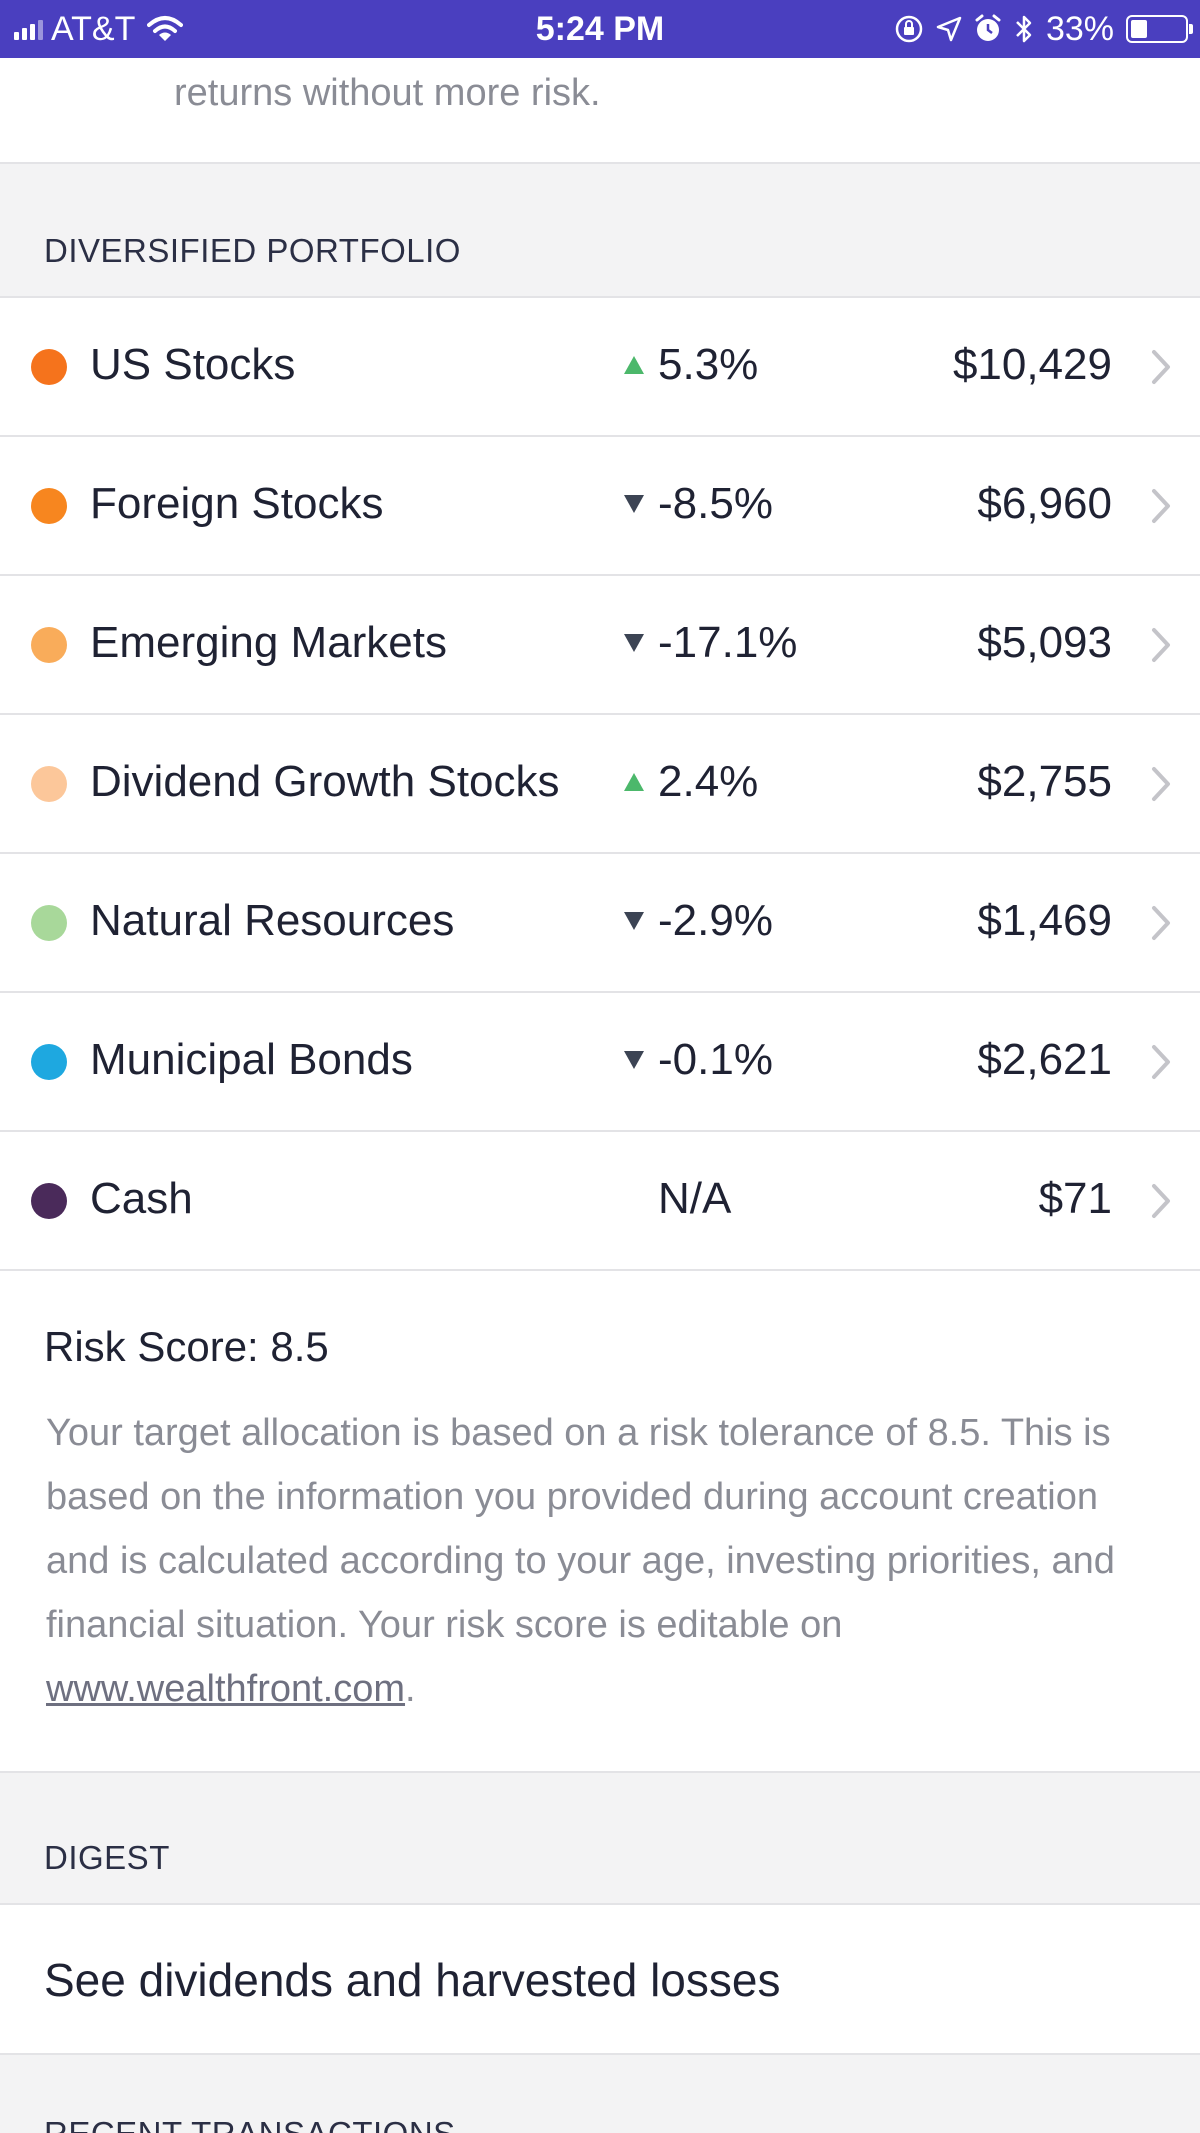 The width and height of the screenshot is (1200, 2133). I want to click on wealthfront-link: www.wealthfront.com, so click(226, 1689).